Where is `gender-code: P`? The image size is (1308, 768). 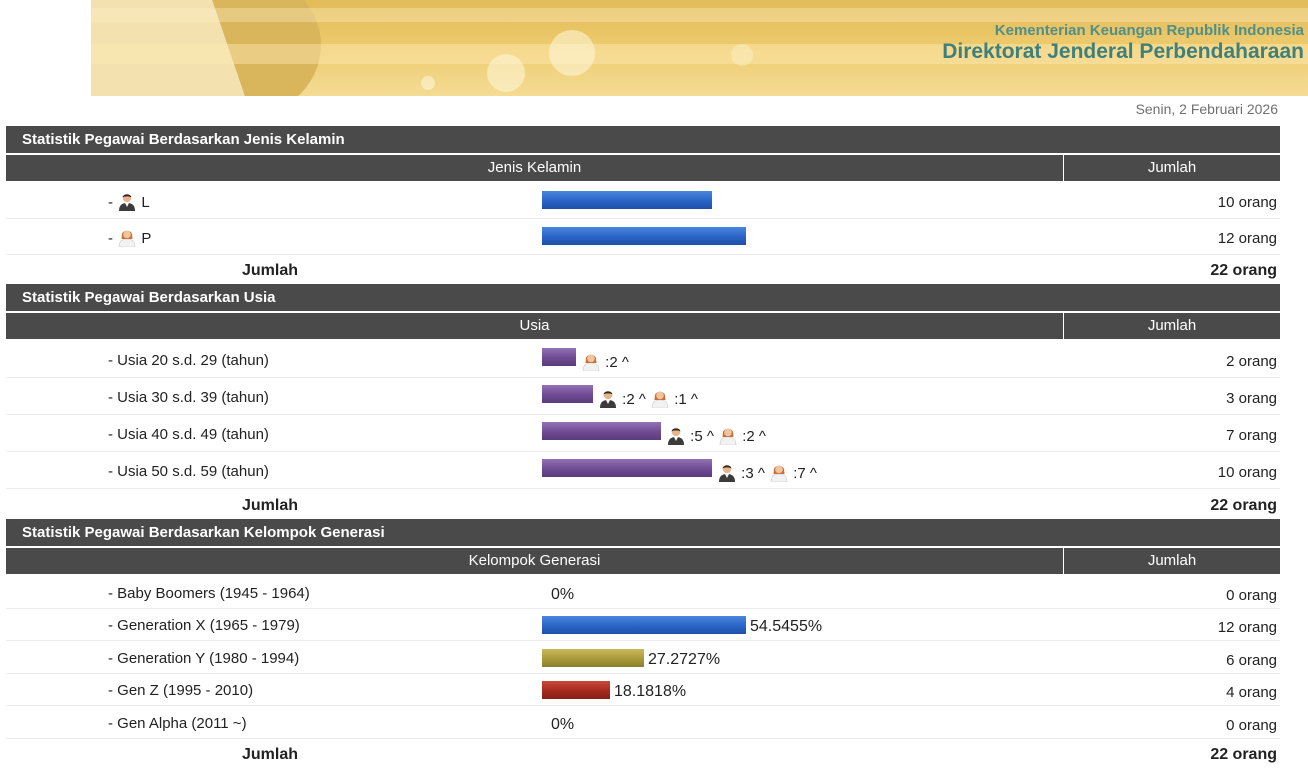
gender-code: P is located at coordinates (146, 238).